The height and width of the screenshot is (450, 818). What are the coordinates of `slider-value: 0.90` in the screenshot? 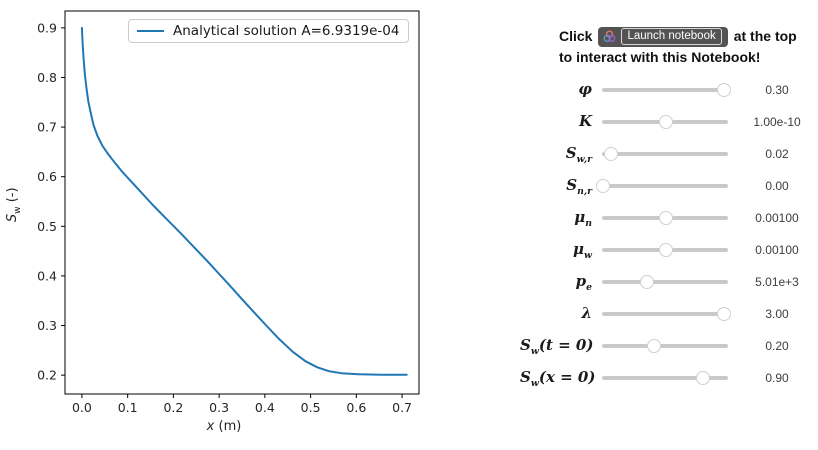 It's located at (777, 378).